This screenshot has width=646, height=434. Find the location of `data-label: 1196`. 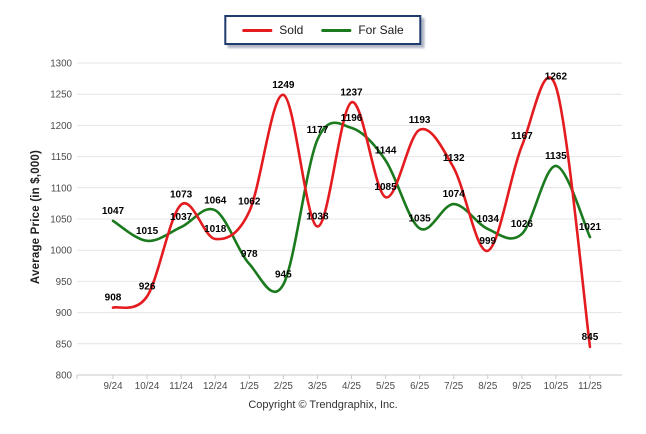

data-label: 1196 is located at coordinates (352, 118).